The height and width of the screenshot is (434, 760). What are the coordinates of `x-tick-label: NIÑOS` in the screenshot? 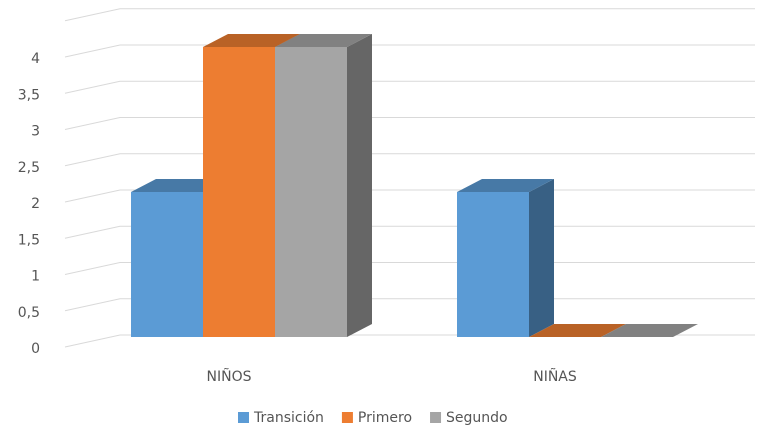 It's located at (229, 376).